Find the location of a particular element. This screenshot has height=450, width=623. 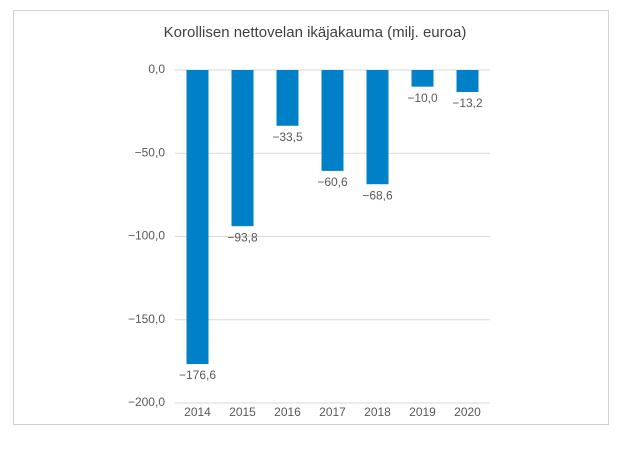

x-tick-label: 2017 is located at coordinates (332, 412).